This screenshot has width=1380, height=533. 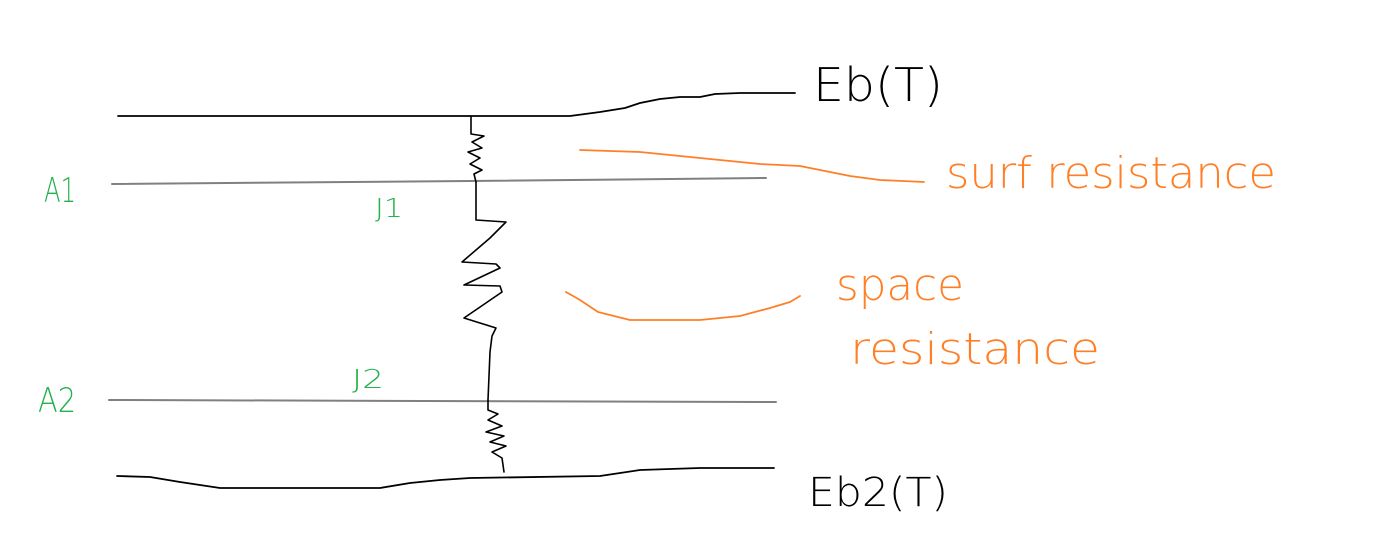 I want to click on j2-label: J2, so click(x=368, y=380).